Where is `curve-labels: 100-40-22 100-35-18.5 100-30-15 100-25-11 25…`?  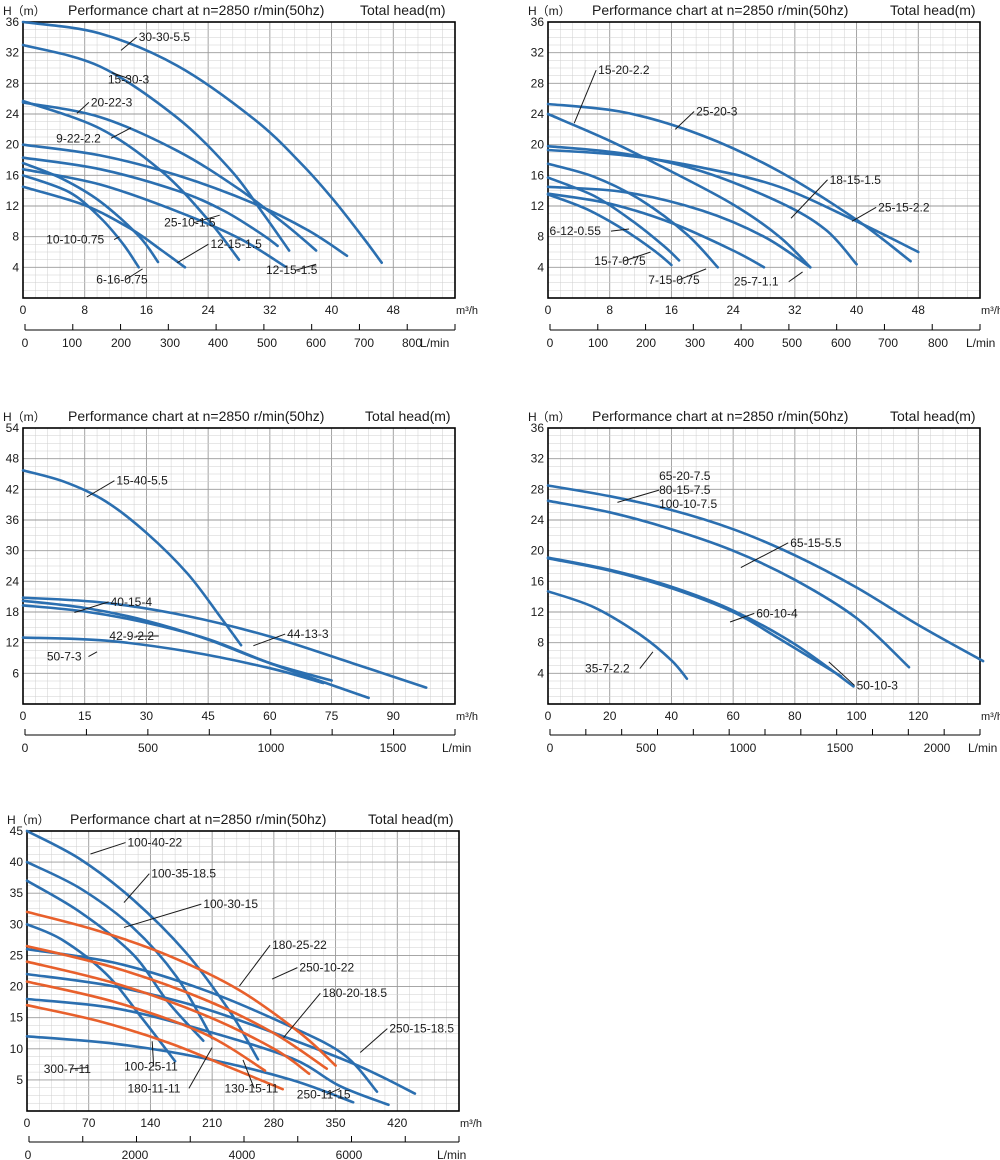
curve-labels: 100-40-22 100-35-18.5 100-30-15 100-25-11 25… is located at coordinates (249, 969).